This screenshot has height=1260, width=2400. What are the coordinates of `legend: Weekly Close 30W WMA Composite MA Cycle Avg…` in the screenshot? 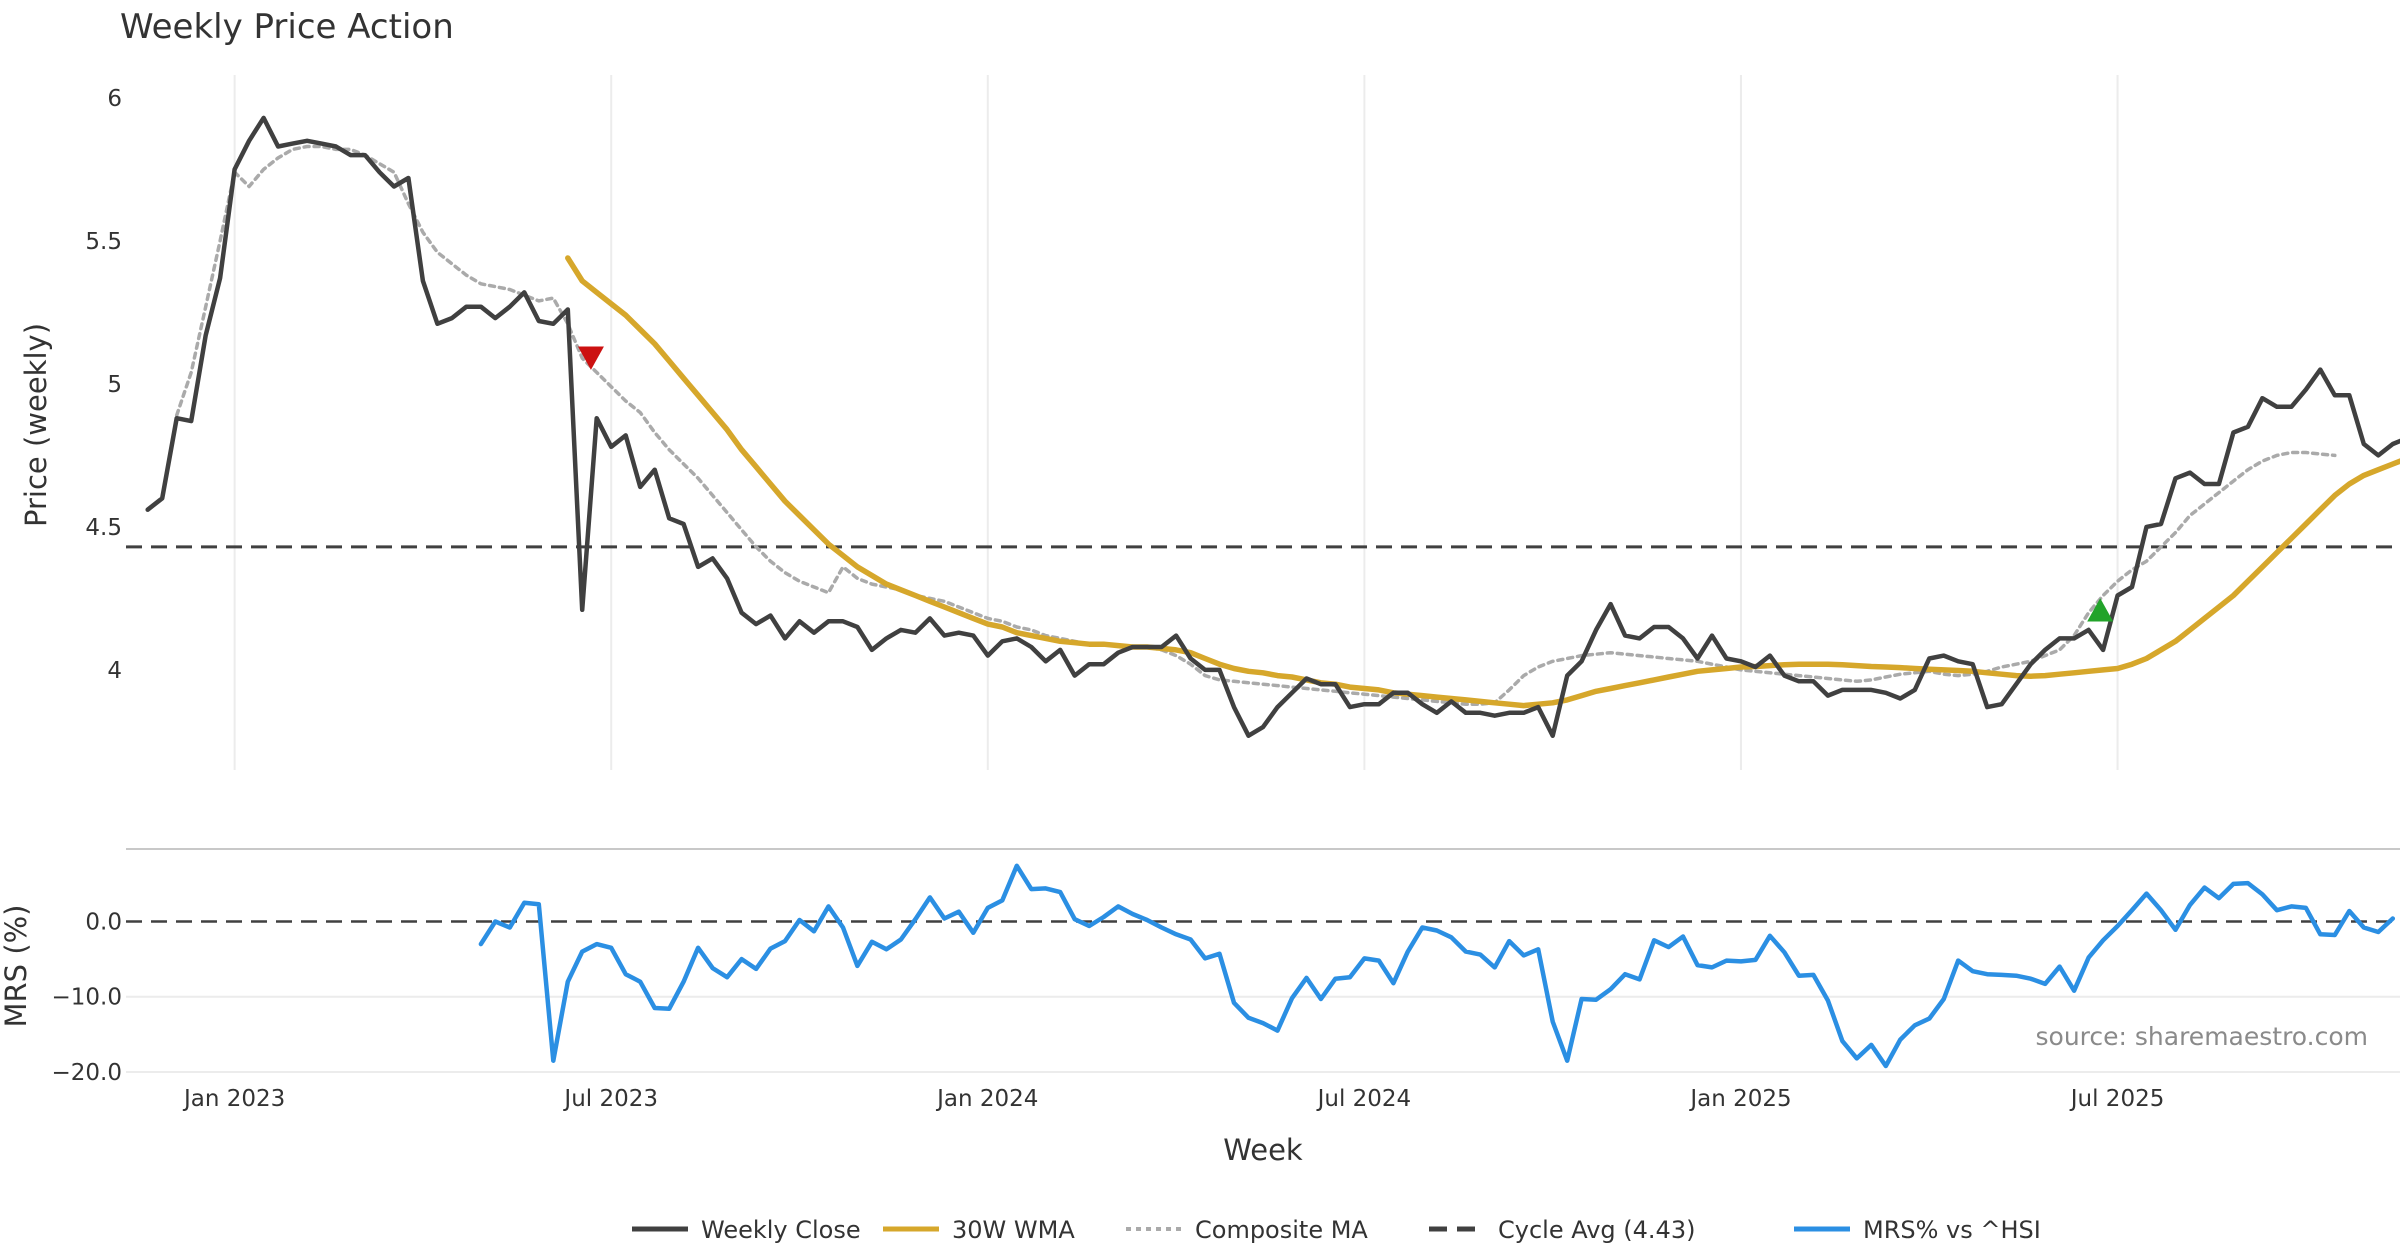 It's located at (1336, 1230).